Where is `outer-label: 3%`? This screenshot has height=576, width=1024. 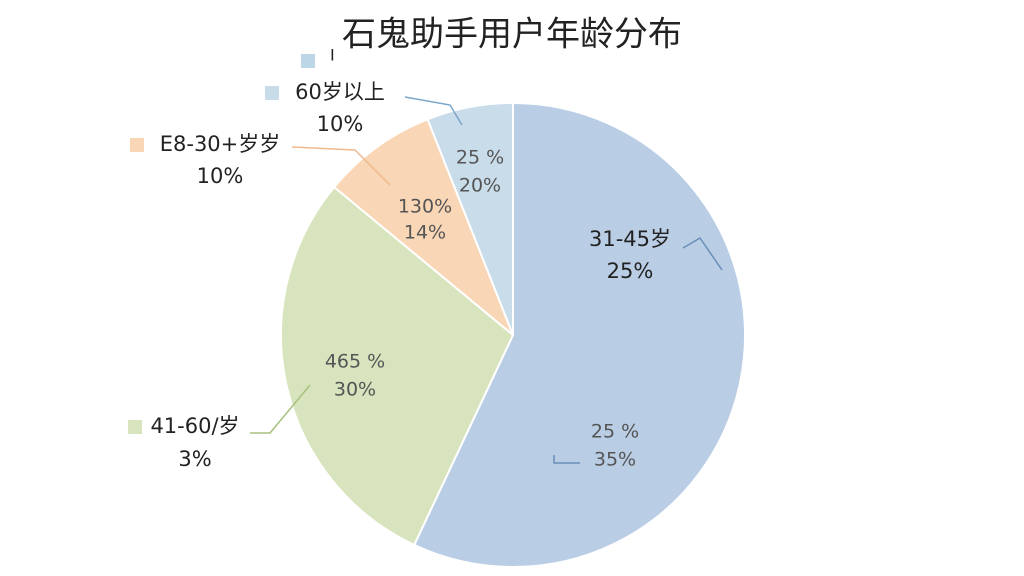 outer-label: 3% is located at coordinates (194, 459).